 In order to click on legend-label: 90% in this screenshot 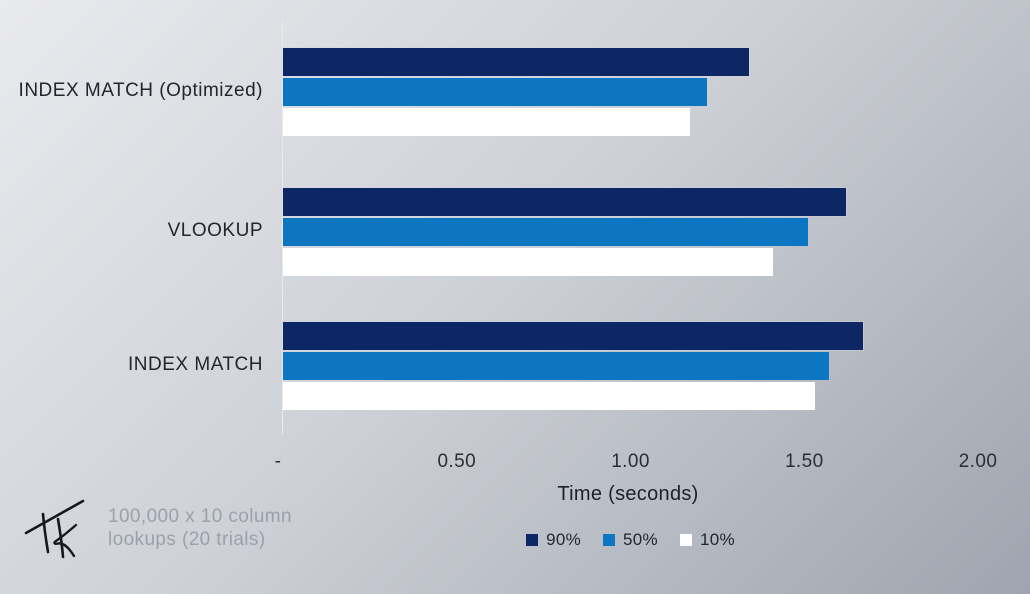, I will do `click(564, 539)`.